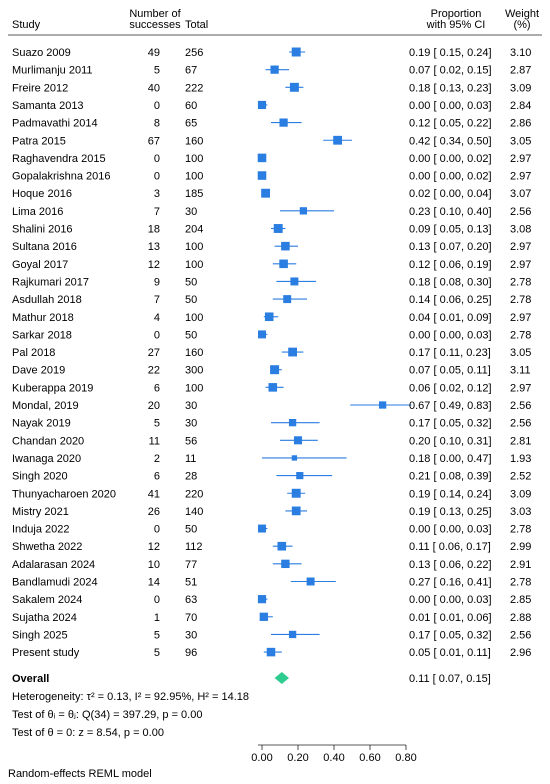  What do you see at coordinates (45, 406) in the screenshot?
I see `study-name: Mondal, 2019` at bounding box center [45, 406].